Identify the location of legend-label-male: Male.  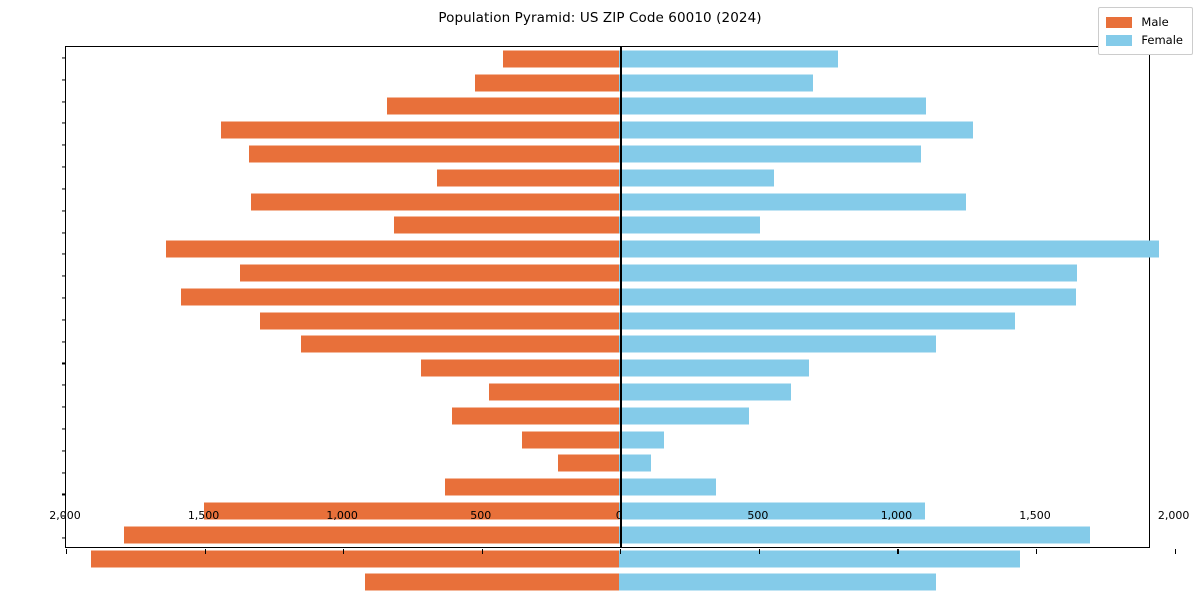
(1155, 22).